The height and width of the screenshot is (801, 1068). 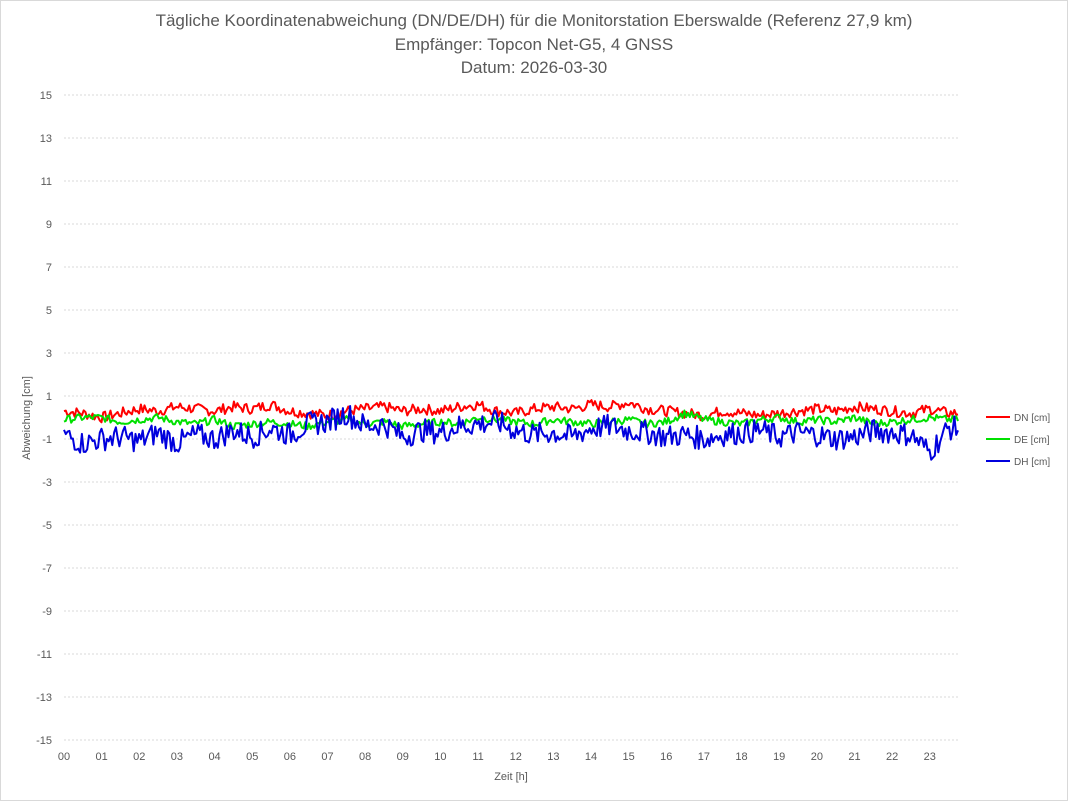 I want to click on y-tick-label: -15, so click(x=44, y=741).